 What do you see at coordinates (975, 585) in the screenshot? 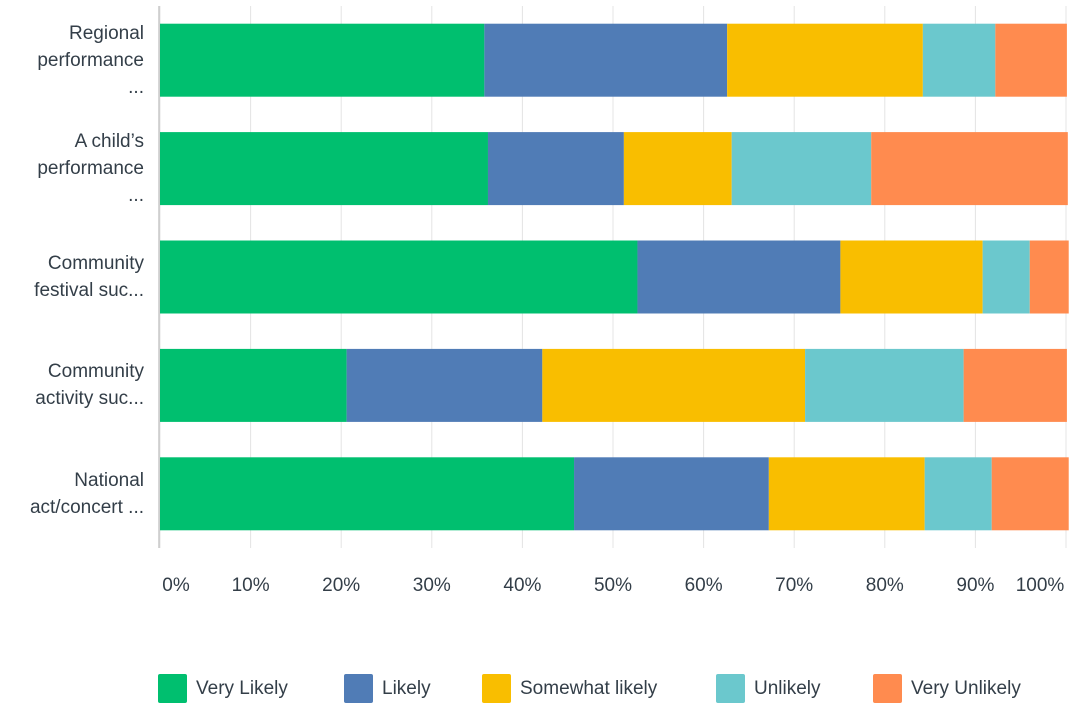
I see `x-tick-label: 90%` at bounding box center [975, 585].